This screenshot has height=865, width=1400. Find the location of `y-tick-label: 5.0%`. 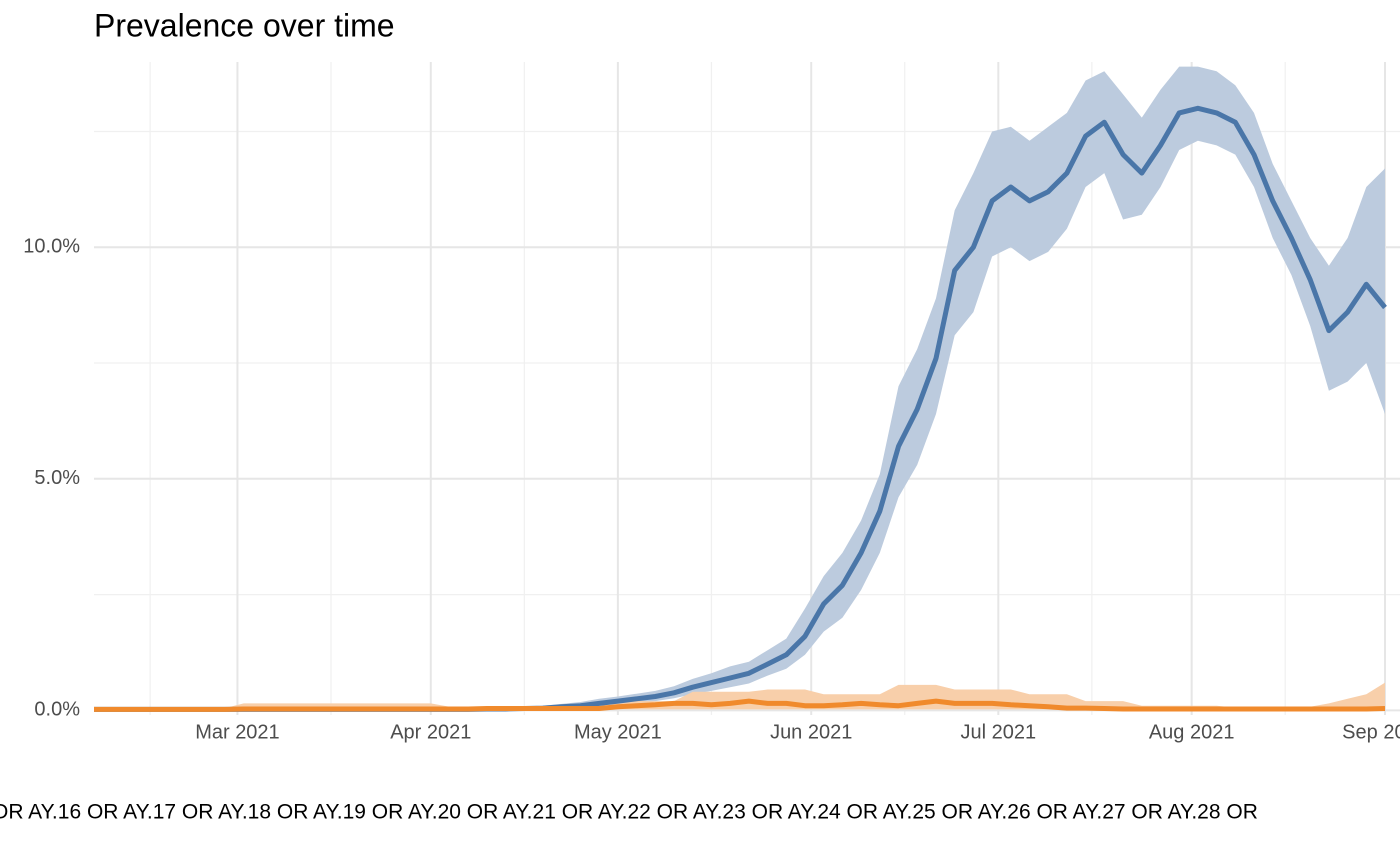

y-tick-label: 5.0% is located at coordinates (57, 478).